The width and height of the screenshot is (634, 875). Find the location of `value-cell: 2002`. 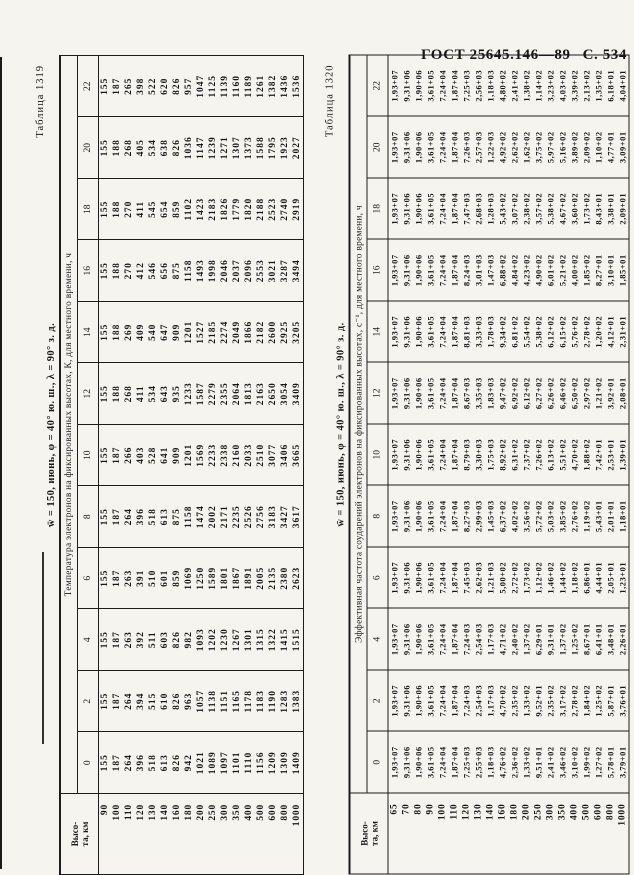

value-cell: 2002 is located at coordinates (213, 517).